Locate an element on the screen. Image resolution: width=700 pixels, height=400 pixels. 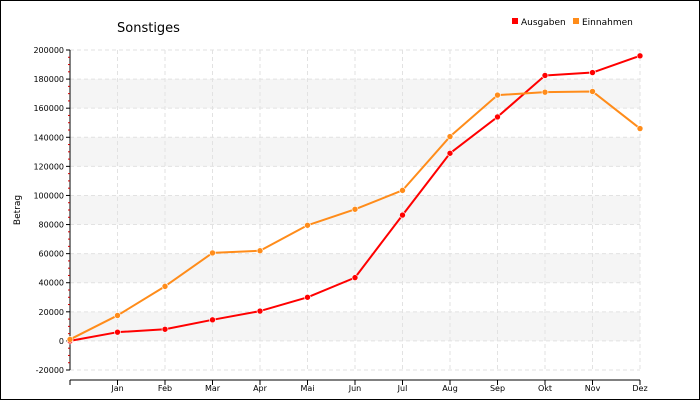
x-tick-label: Mai is located at coordinates (307, 388).